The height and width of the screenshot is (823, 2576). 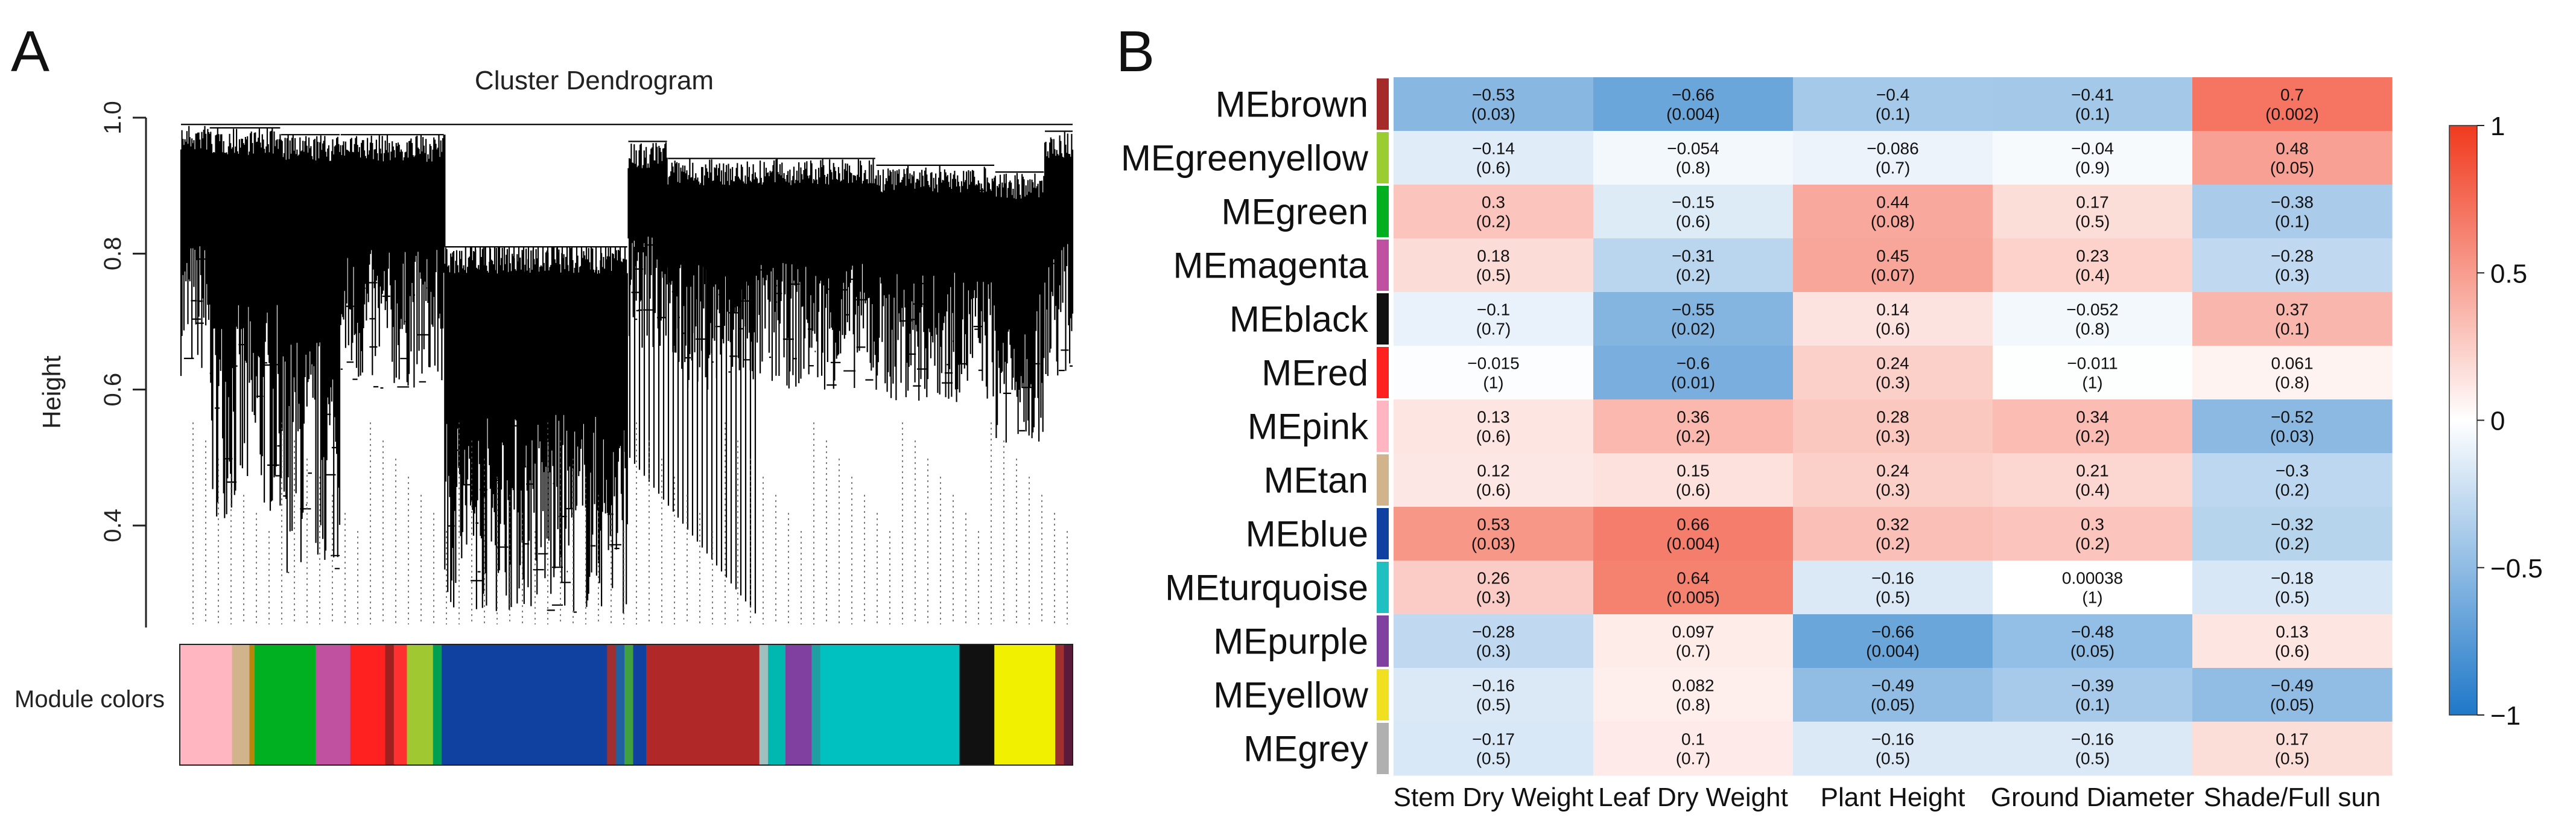 I want to click on cell-pvalue-label: (1), so click(x=2092, y=382).